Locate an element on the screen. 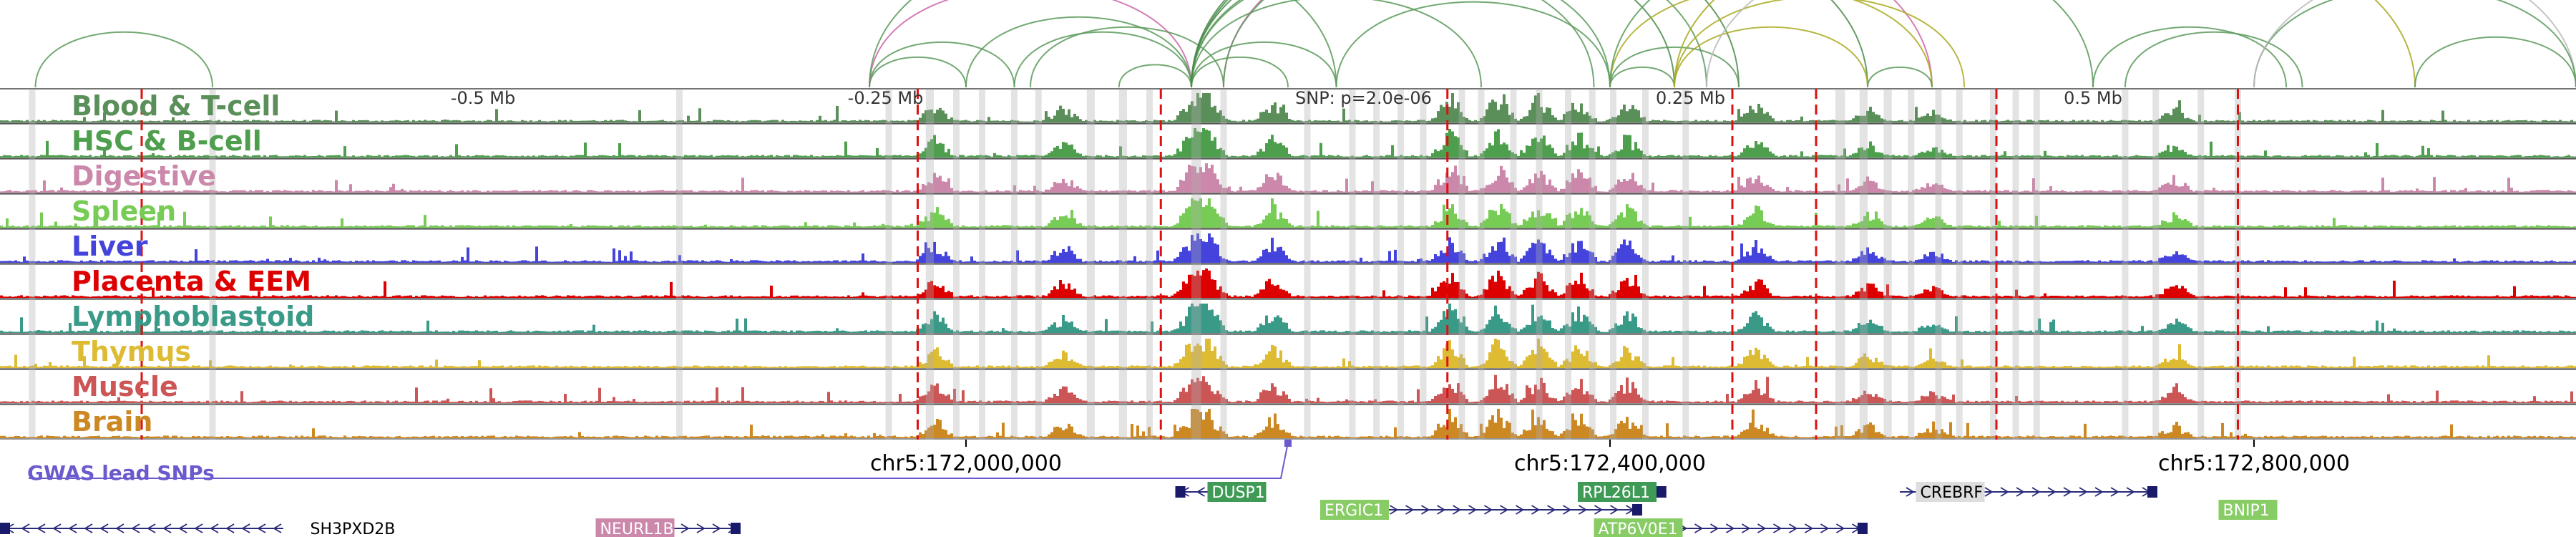 Image resolution: width=2576 pixels, height=537 pixels. track-label: Blood & T-cell is located at coordinates (176, 106).